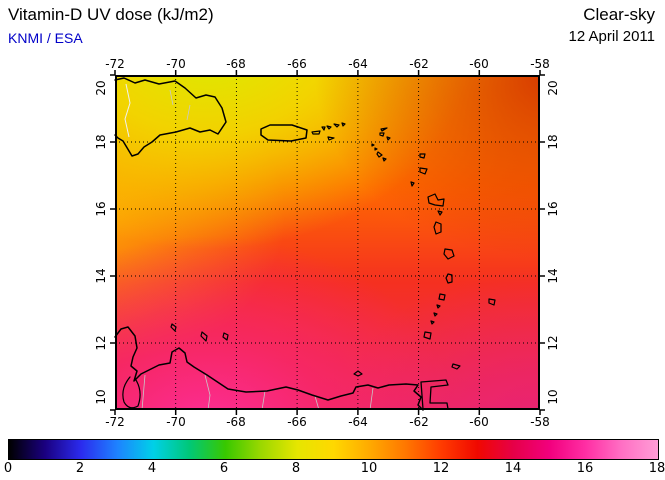 Image resolution: width=665 pixels, height=480 pixels. Describe the element at coordinates (439, 280) in the screenshot. I see `windward-islands` at that location.